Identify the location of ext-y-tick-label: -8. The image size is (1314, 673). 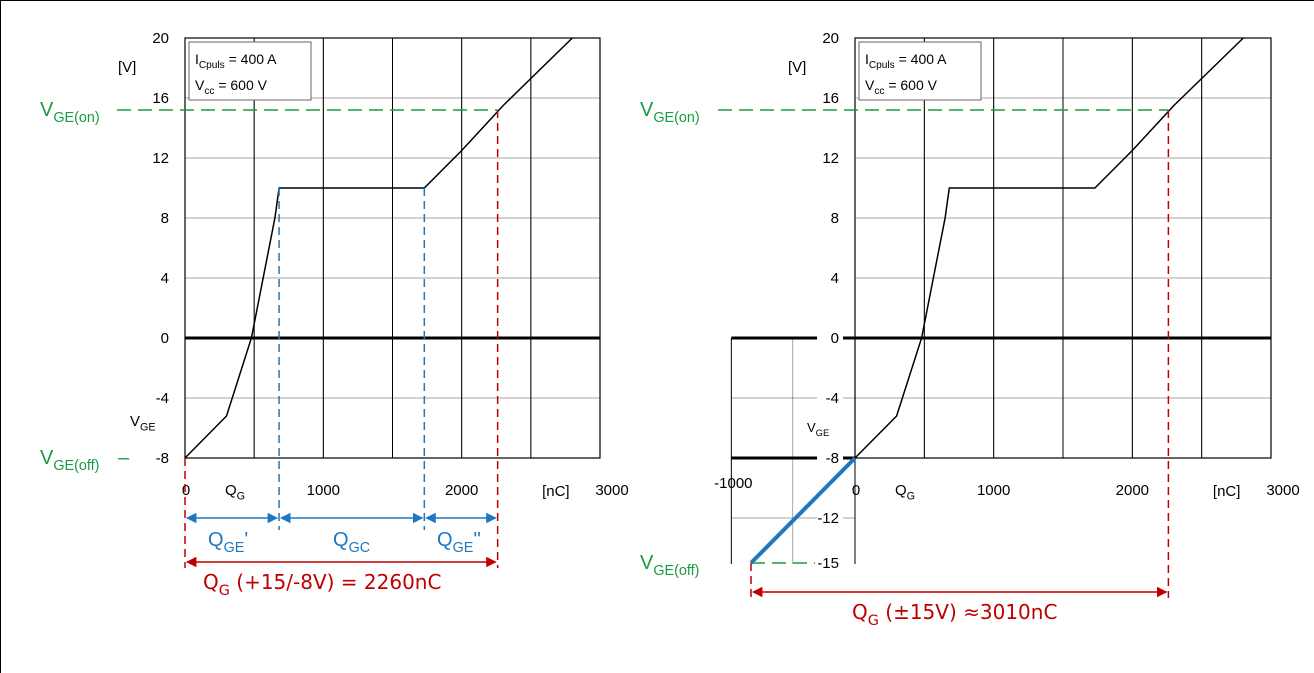
(832, 458).